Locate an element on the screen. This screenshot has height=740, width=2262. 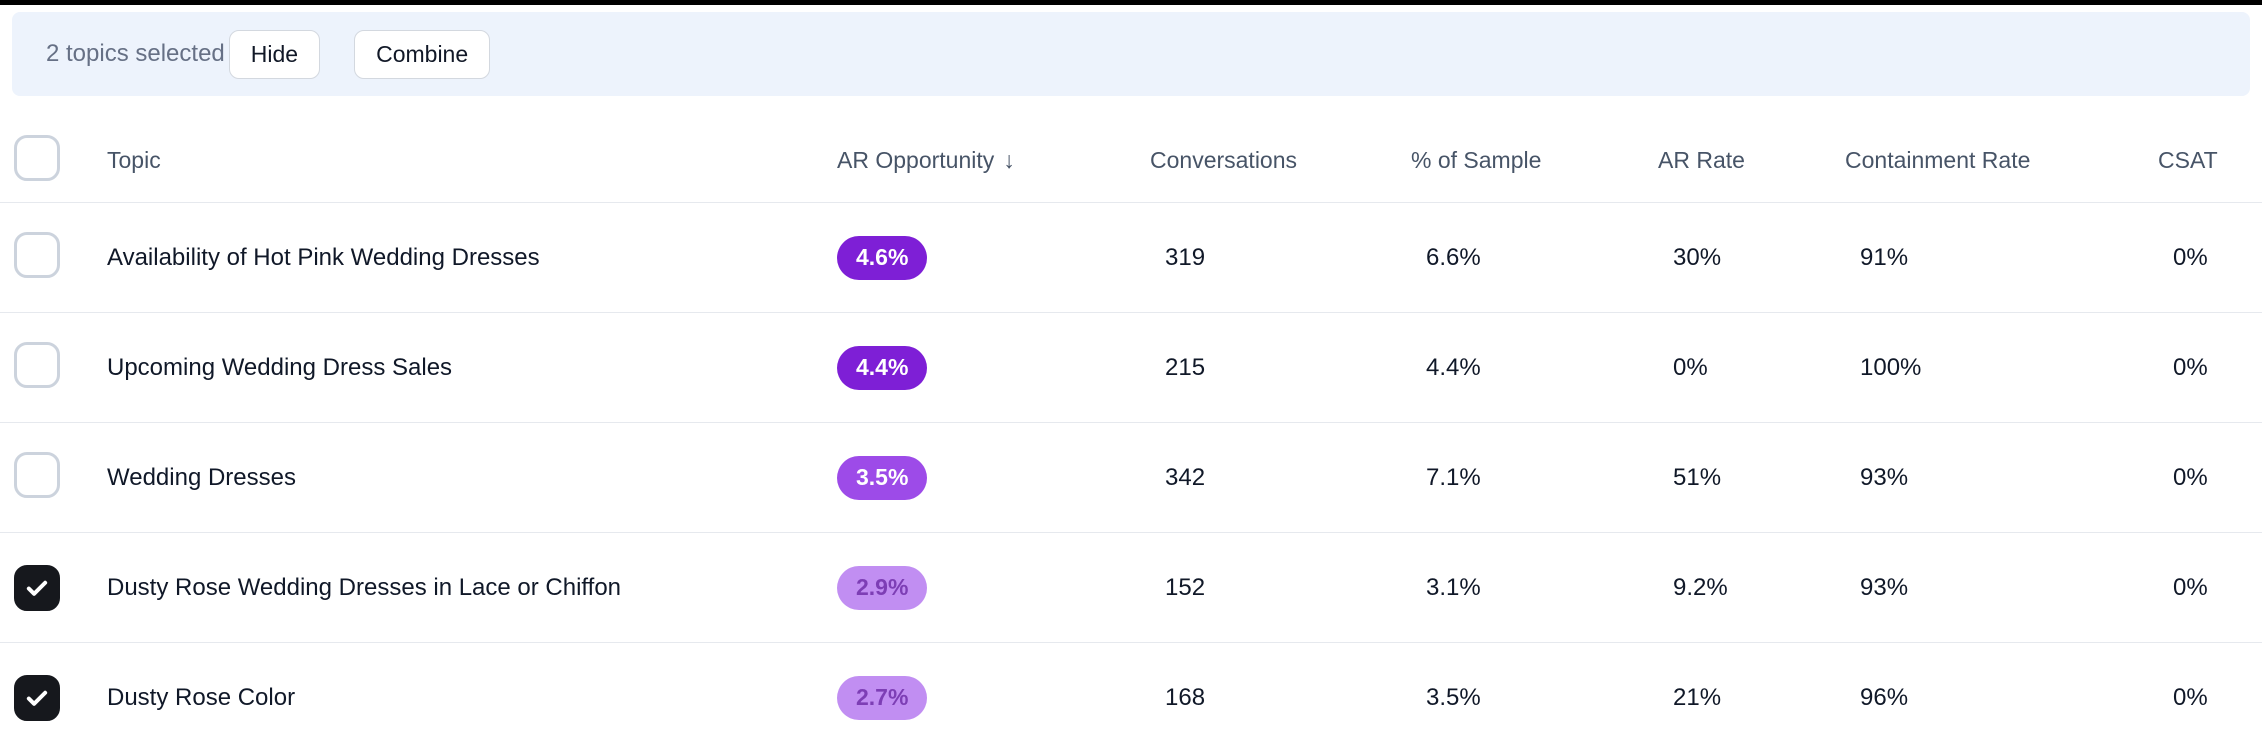
topic-name: Availability of Hot Pink Wedding Dresses is located at coordinates (323, 257).